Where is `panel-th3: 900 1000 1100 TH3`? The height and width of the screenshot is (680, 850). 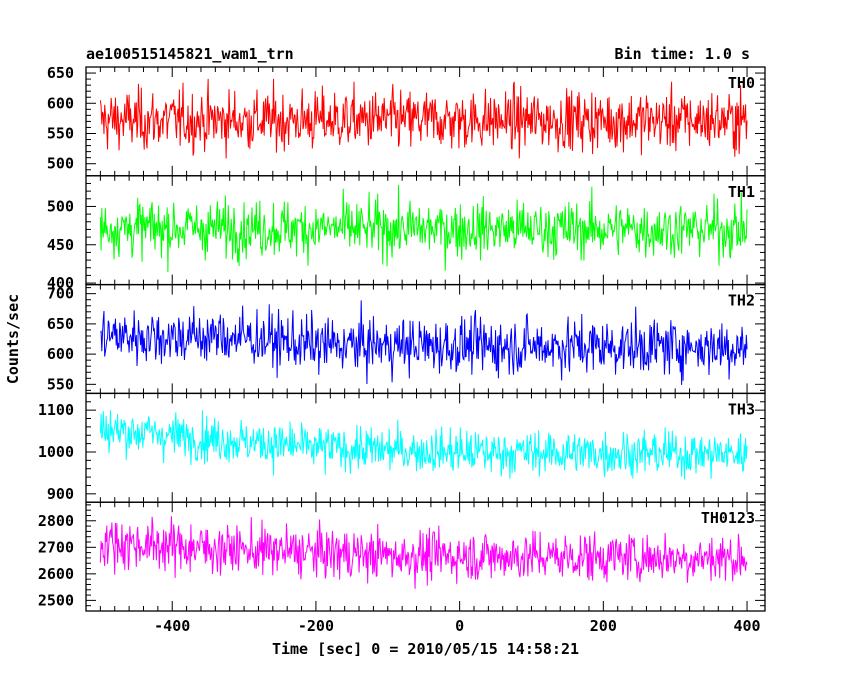 panel-th3: 900 1000 1100 TH3 is located at coordinates (402, 447).